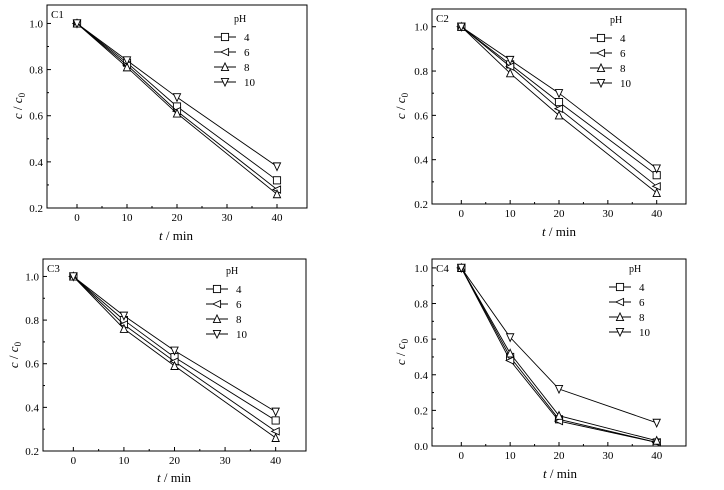 Image resolution: width=724 pixels, height=490 pixels. I want to click on panel-label: C3, so click(53, 269).